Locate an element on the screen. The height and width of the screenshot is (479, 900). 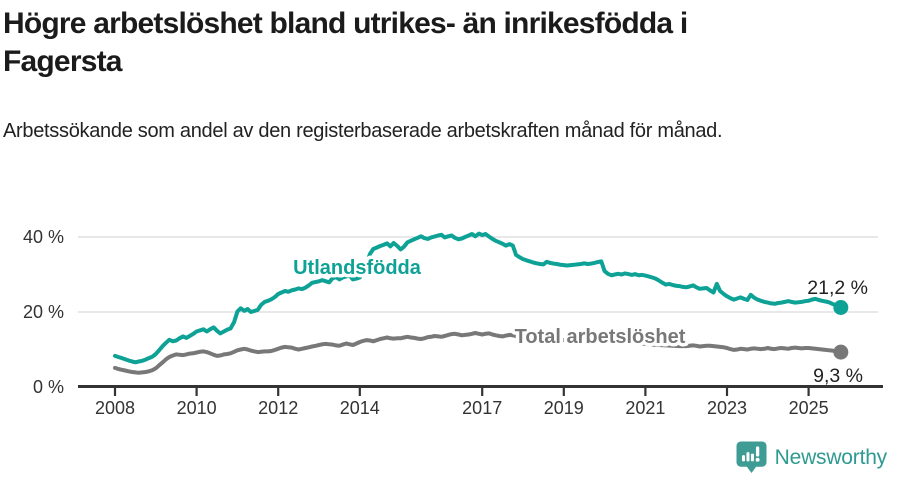
x-tick-label: 2012 is located at coordinates (278, 408).